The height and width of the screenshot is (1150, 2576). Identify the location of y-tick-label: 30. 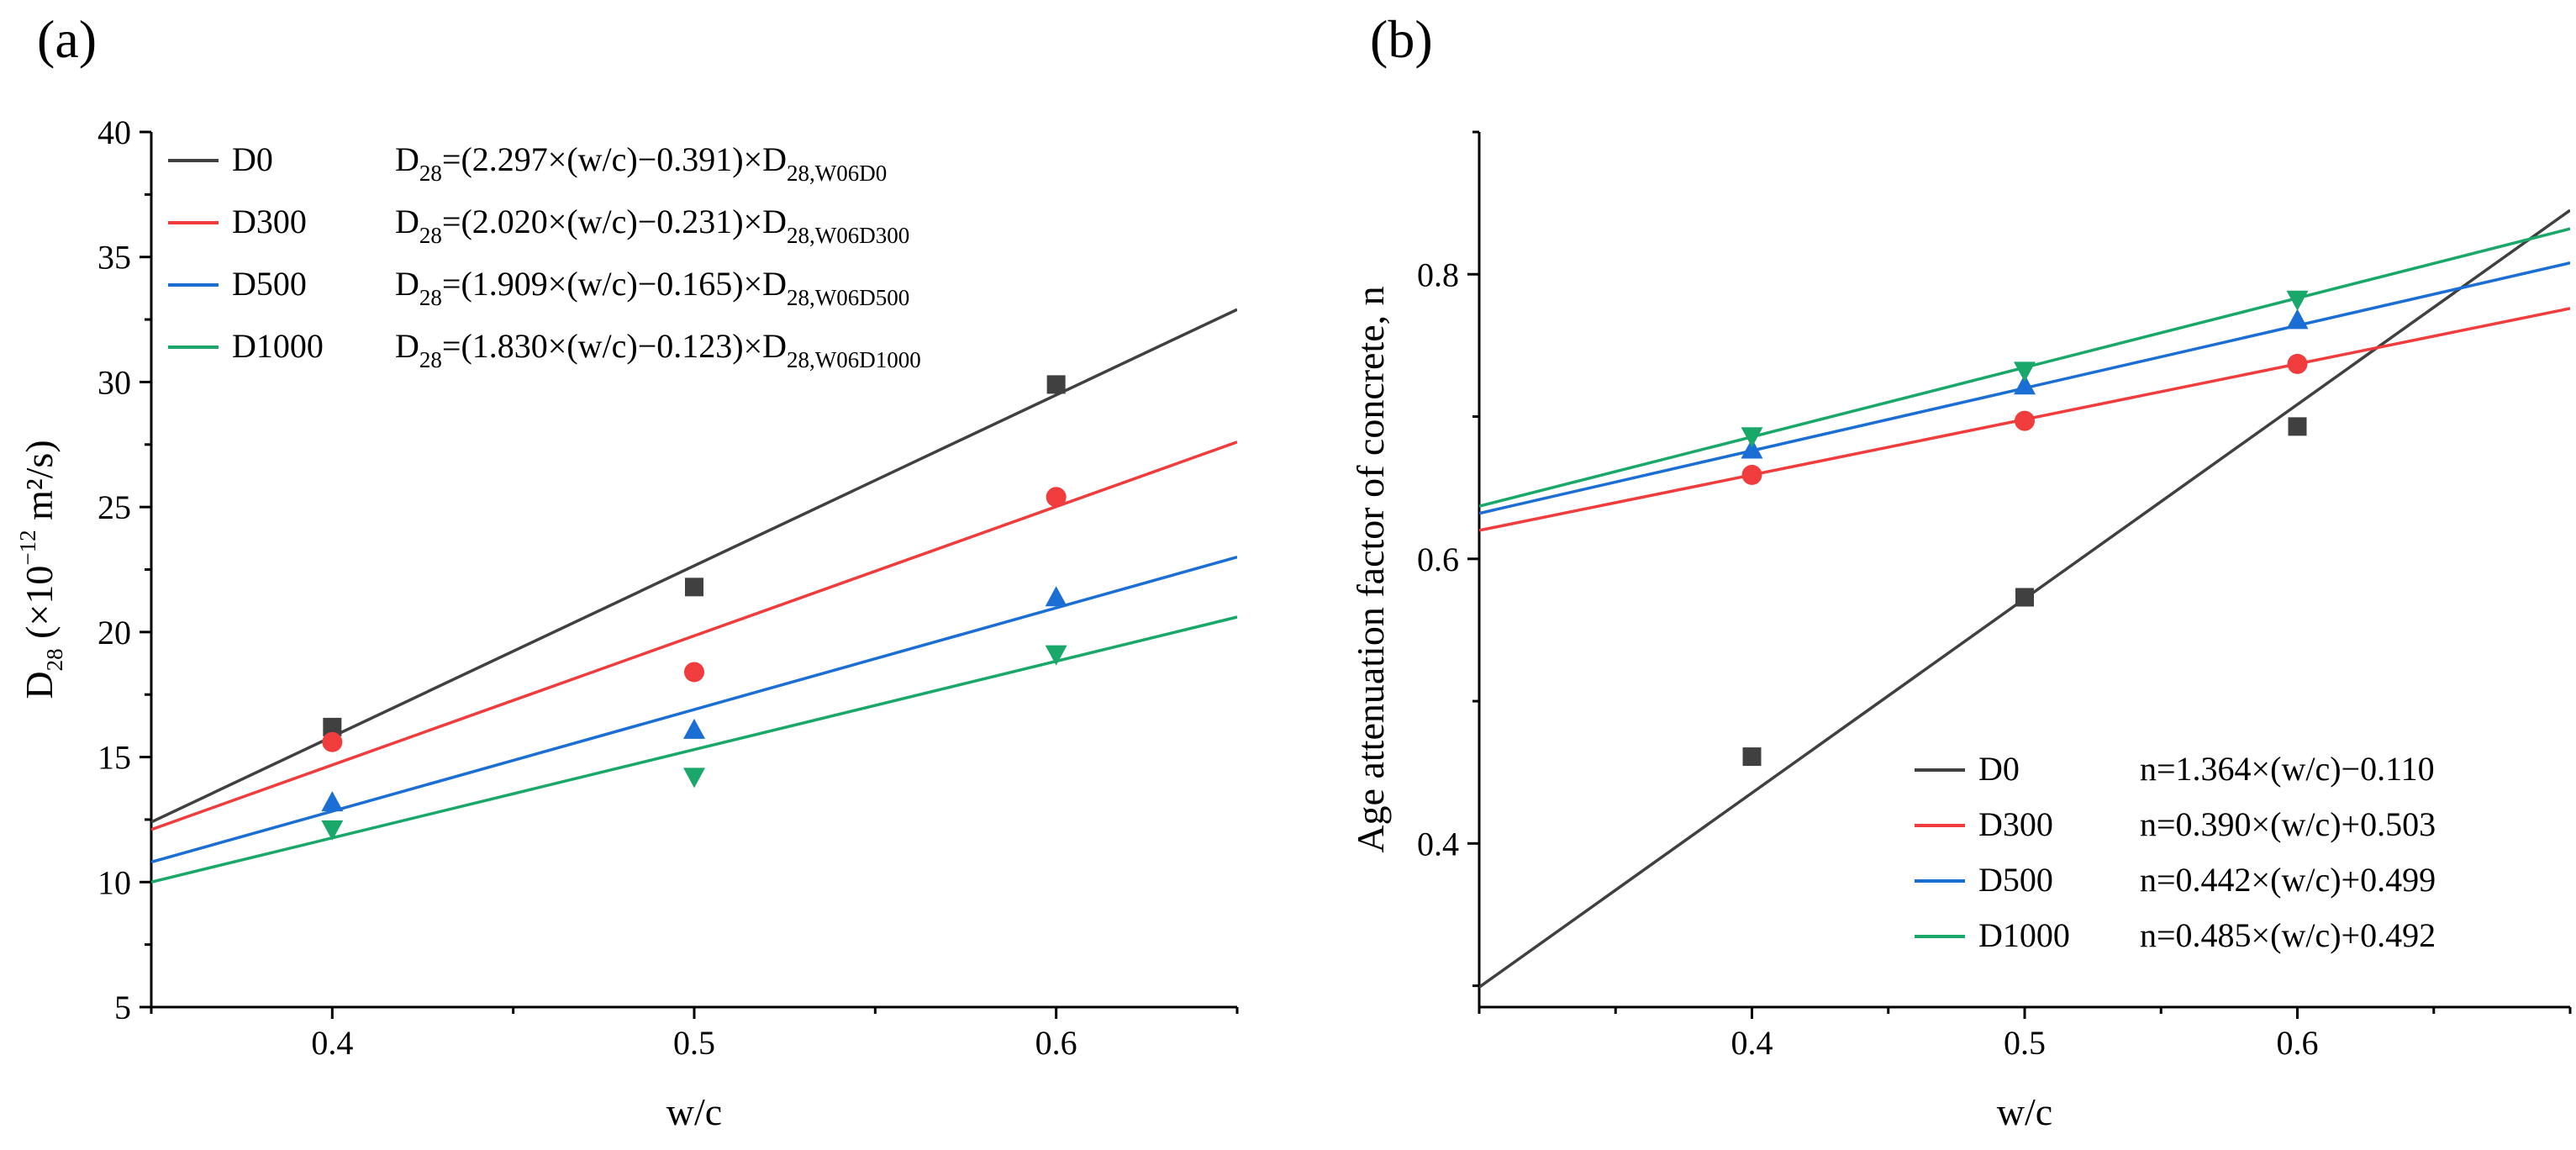
(114, 382).